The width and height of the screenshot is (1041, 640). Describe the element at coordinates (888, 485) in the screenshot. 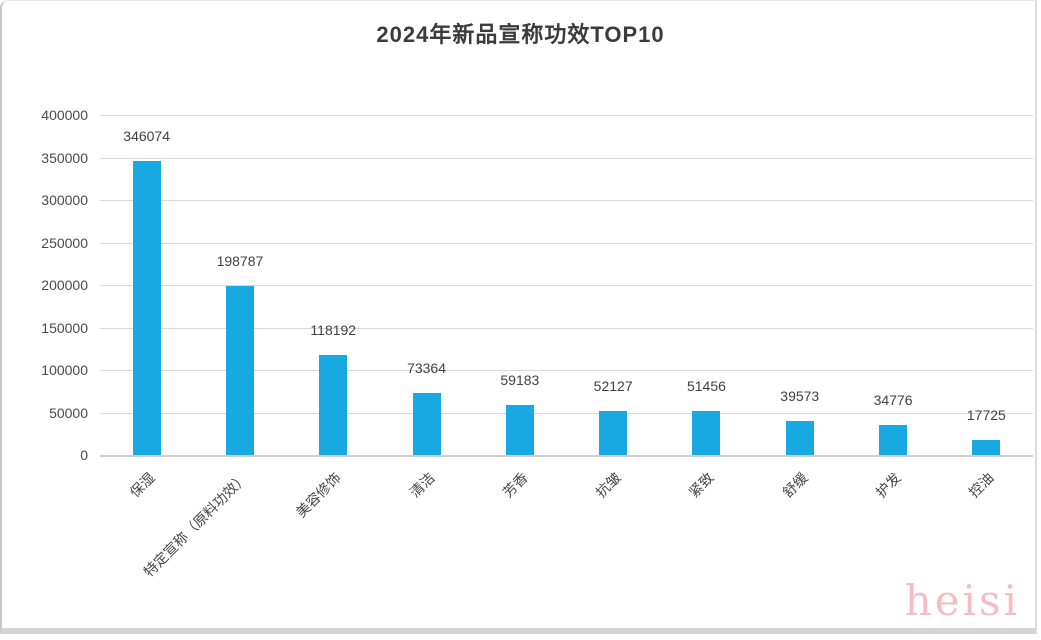

I see `x-axis-category-text: 护发` at that location.